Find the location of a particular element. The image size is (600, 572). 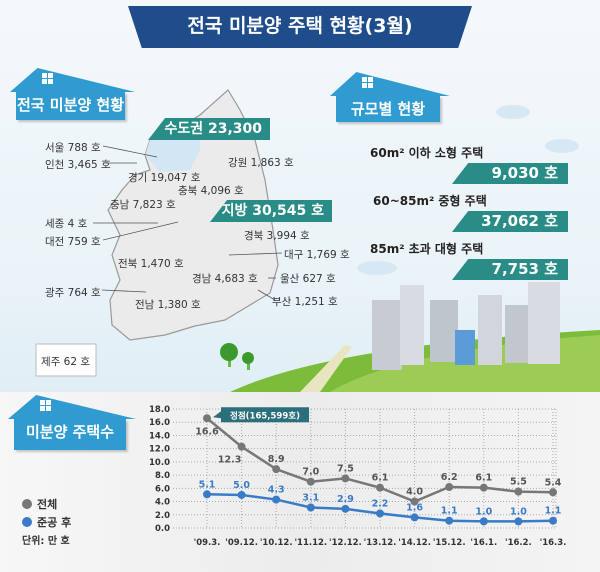

data-label: 16.6 is located at coordinates (207, 431).